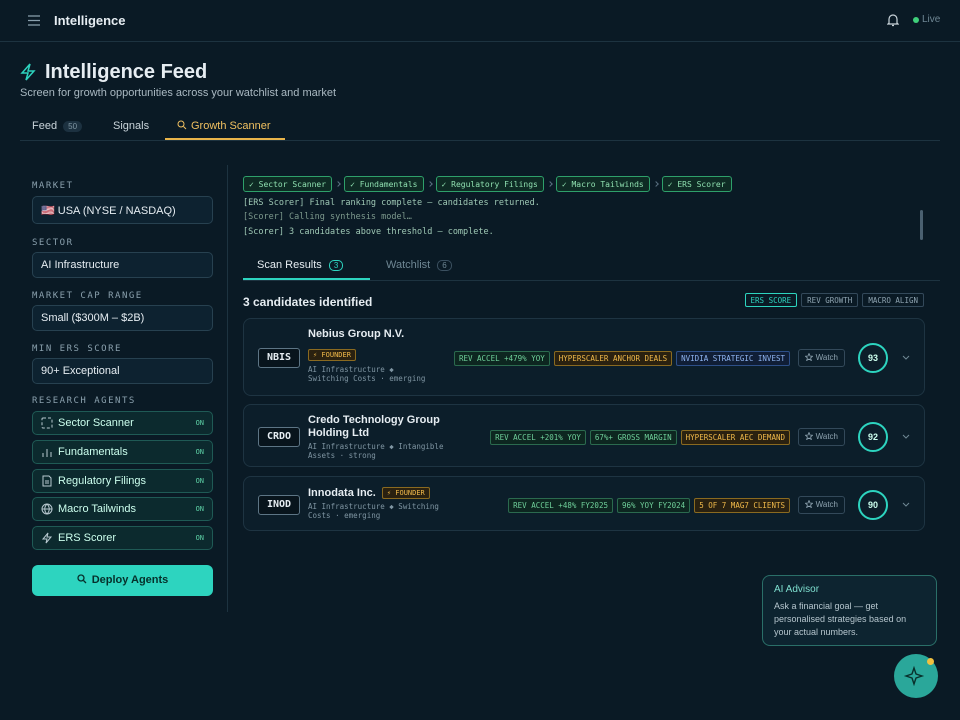  I want to click on tab-count: 6, so click(444, 265).